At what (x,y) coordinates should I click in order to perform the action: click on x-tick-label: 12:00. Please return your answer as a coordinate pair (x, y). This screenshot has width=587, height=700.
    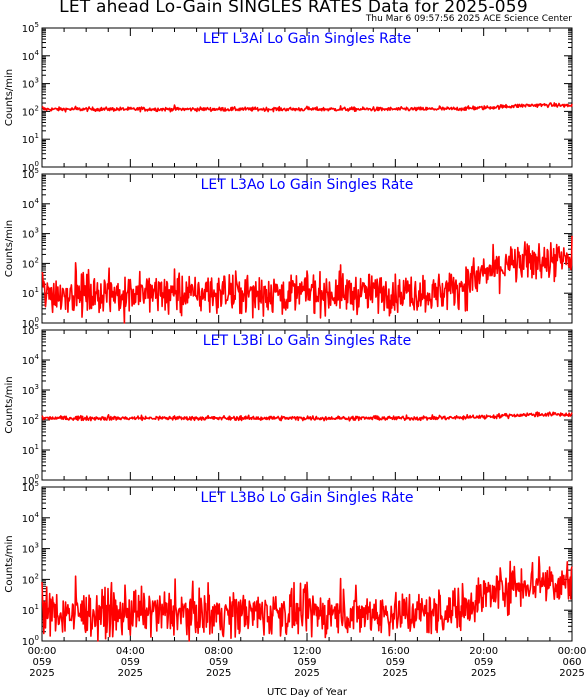
    Looking at the image, I should click on (307, 651).